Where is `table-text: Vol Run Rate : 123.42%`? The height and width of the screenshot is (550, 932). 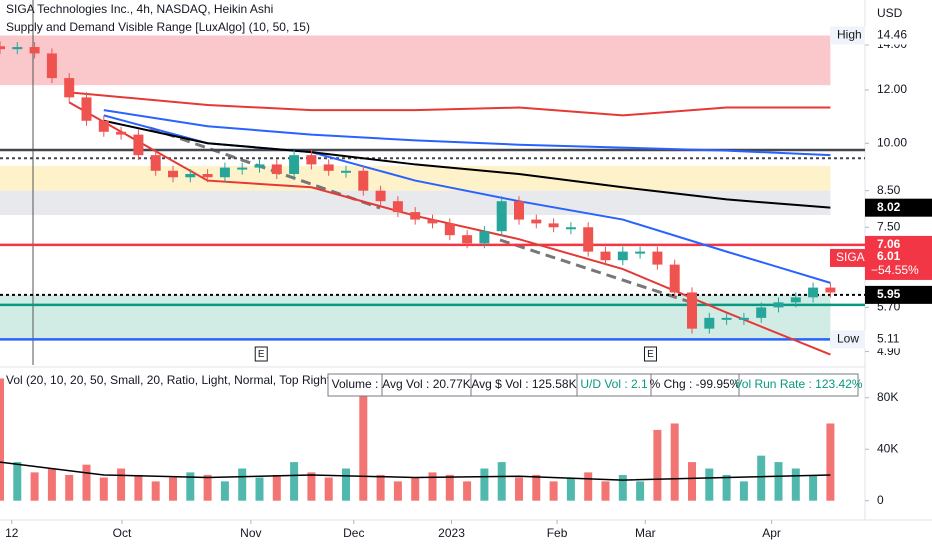
table-text: Vol Run Rate : 123.42% is located at coordinates (798, 384).